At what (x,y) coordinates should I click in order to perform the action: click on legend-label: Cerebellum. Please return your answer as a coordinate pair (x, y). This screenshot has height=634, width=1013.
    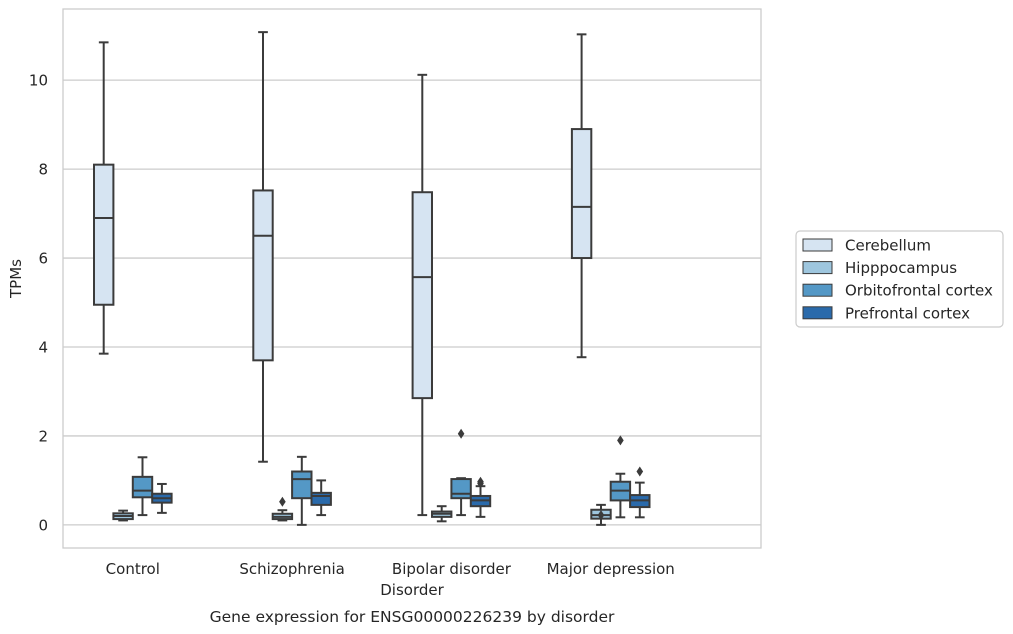
    Looking at the image, I should click on (888, 246).